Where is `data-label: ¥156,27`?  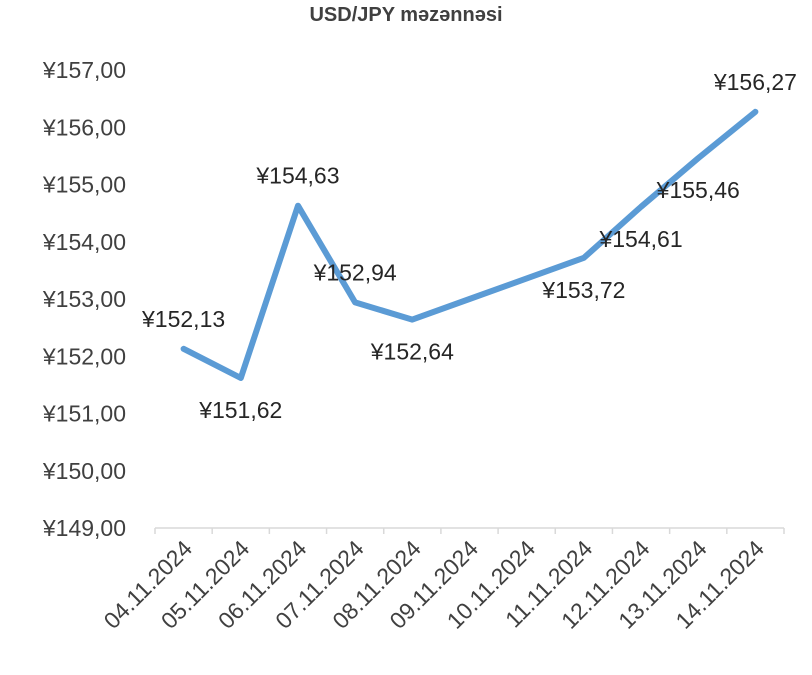 data-label: ¥156,27 is located at coordinates (755, 82).